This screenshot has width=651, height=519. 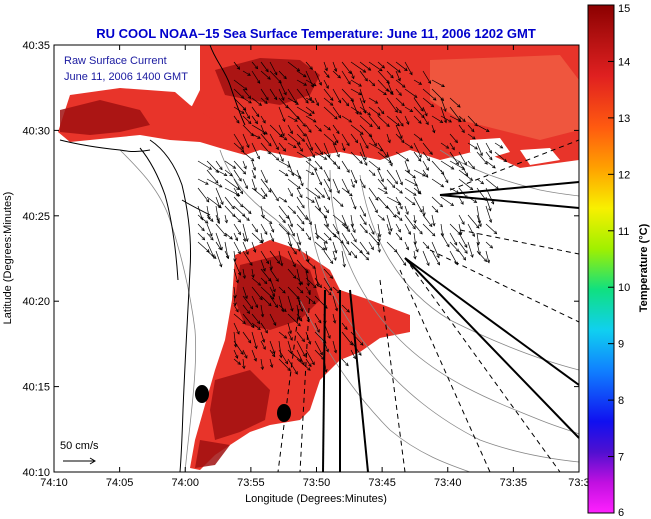 I want to click on station-2-marker, so click(x=284, y=413).